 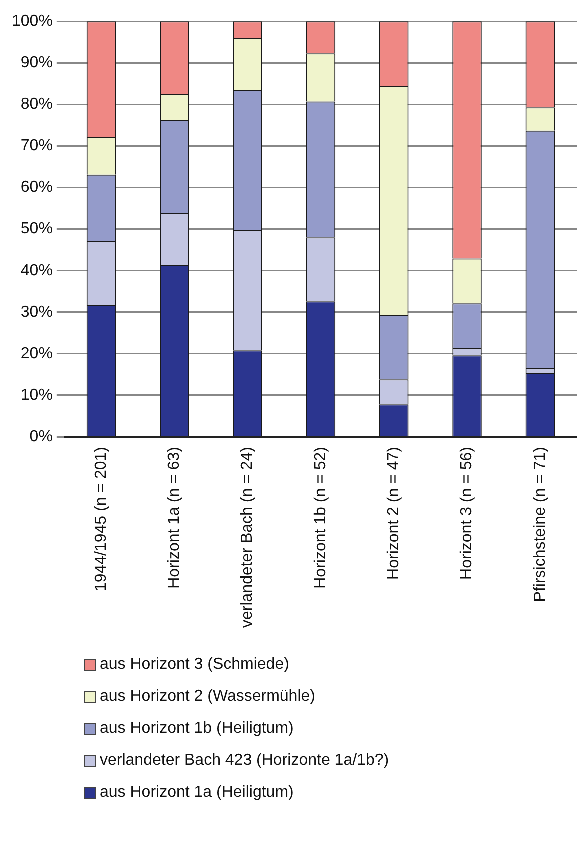 What do you see at coordinates (36, 229) in the screenshot?
I see `y-tick-label: 50%` at bounding box center [36, 229].